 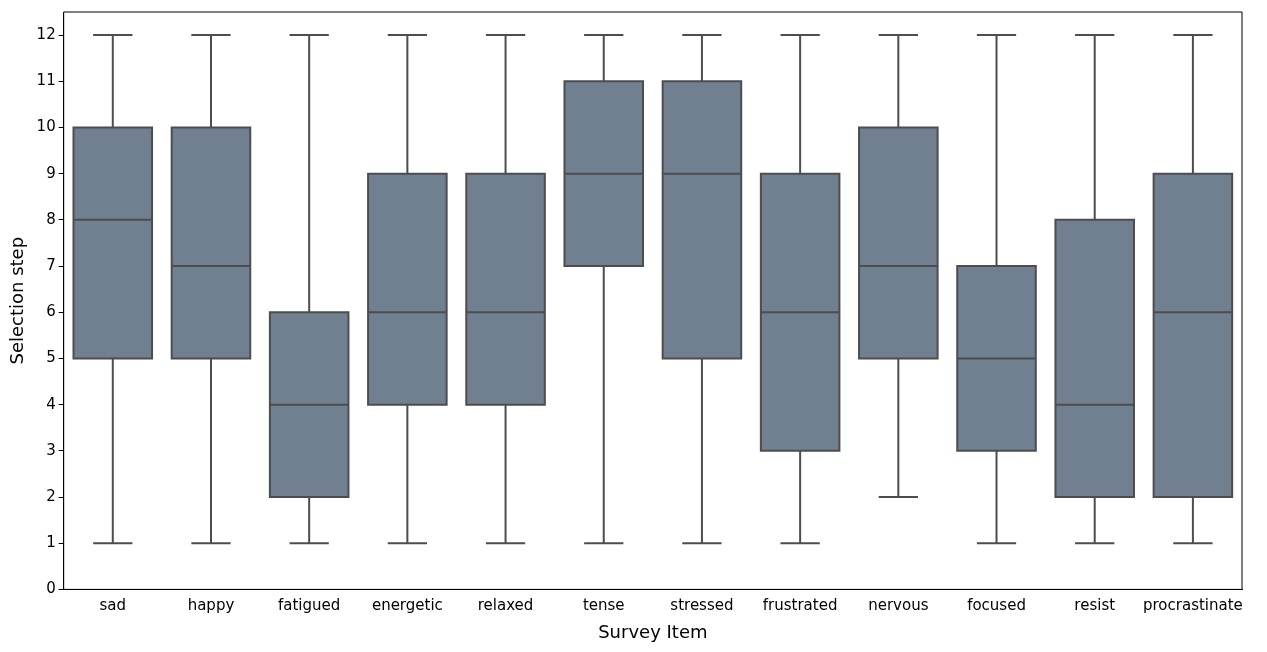 I want to click on y-tick-label: 0, so click(x=51, y=588).